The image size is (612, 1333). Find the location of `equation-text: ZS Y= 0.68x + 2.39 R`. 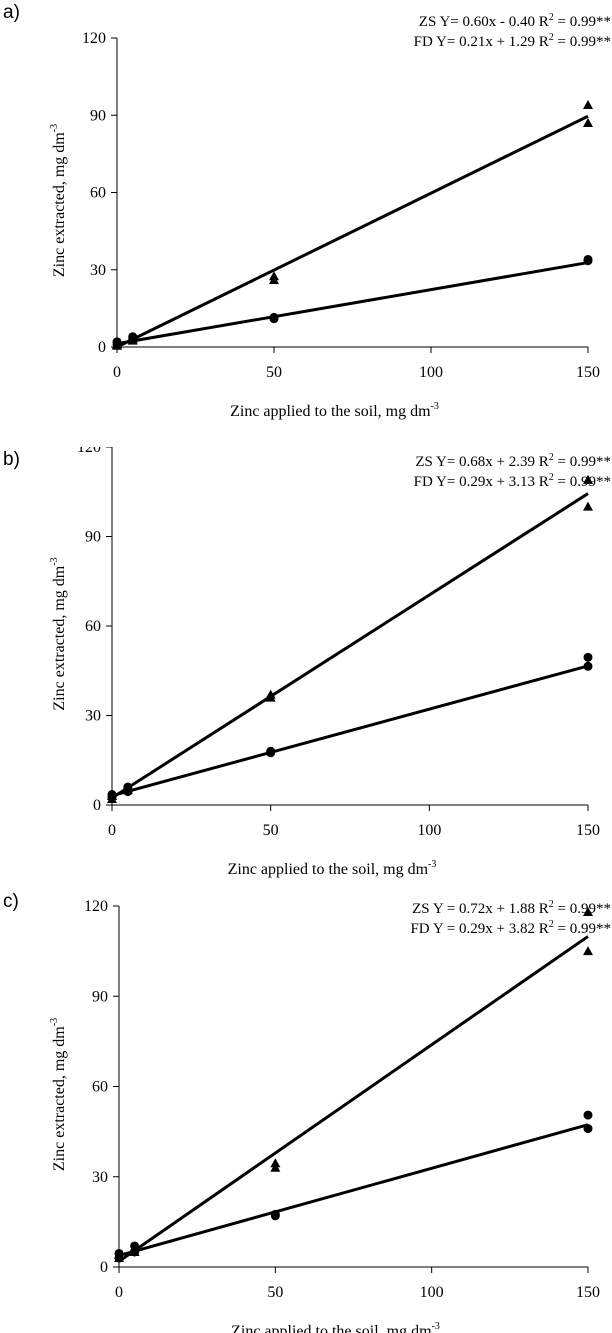

equation-text: ZS Y= 0.68x + 2.39 R is located at coordinates (482, 462).